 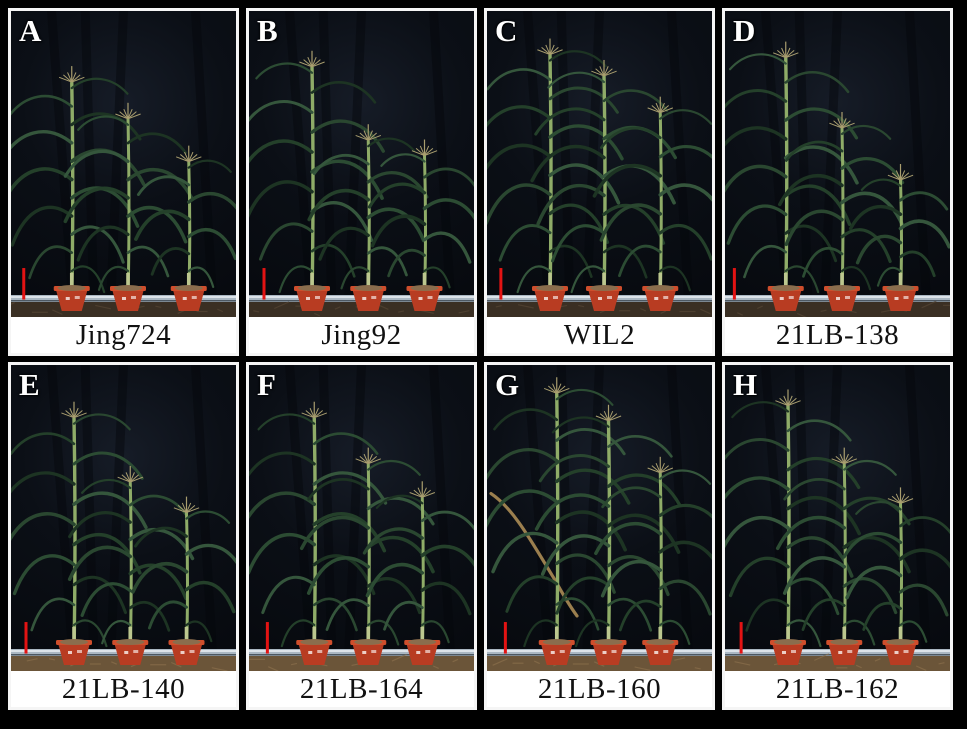 I want to click on panel-g-photo: G, so click(x=599, y=518).